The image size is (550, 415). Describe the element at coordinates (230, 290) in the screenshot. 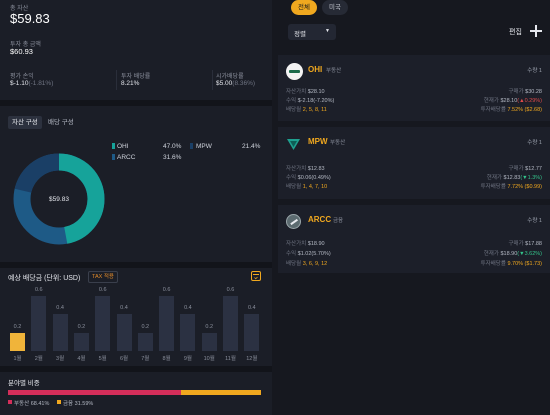

I see `dividend-bar-value-11: 0.6` at that location.